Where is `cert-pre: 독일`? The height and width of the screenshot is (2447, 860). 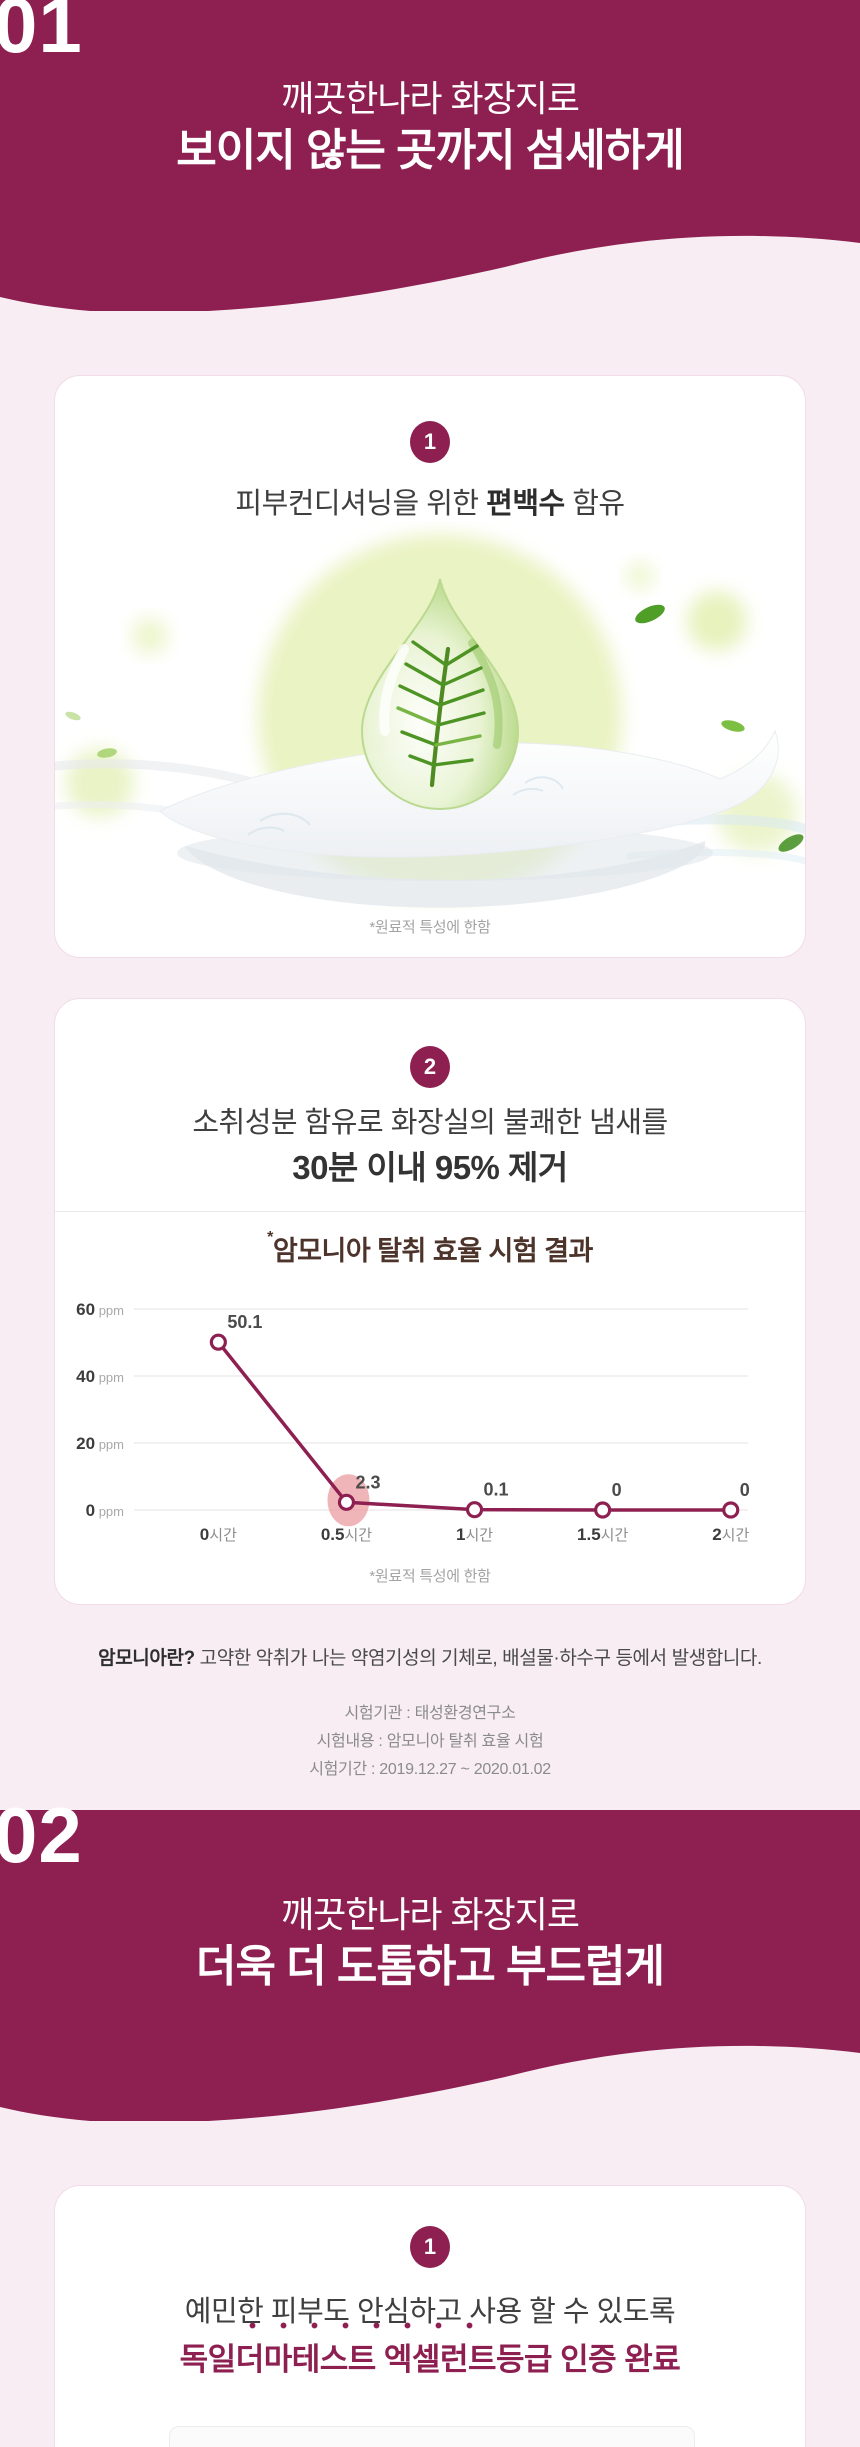
cert-pre: 독일 is located at coordinates (208, 2359).